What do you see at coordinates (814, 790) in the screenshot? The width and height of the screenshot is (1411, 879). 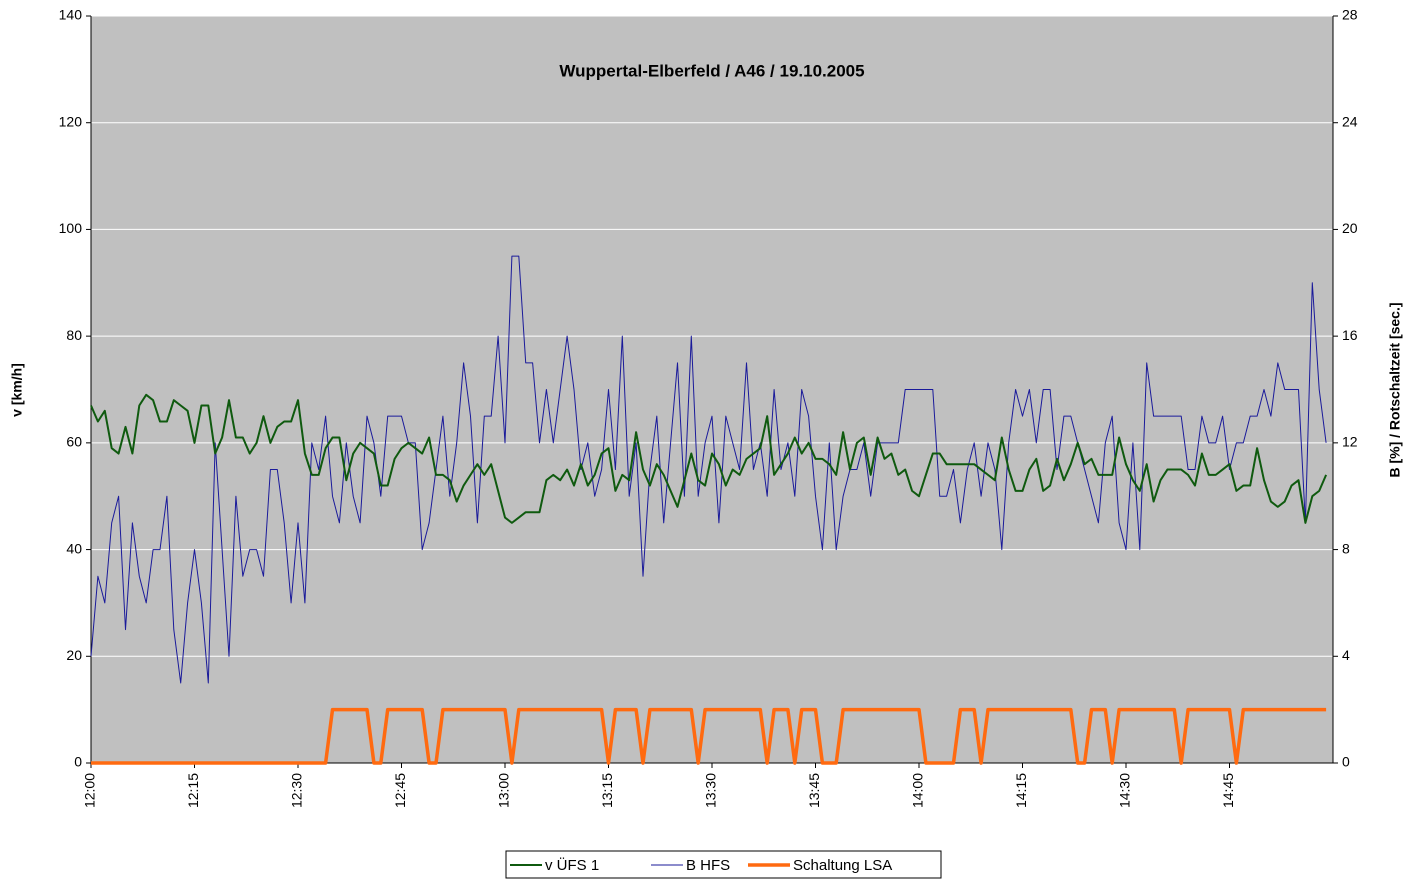 I see `x-tick-label: 13:45` at bounding box center [814, 790].